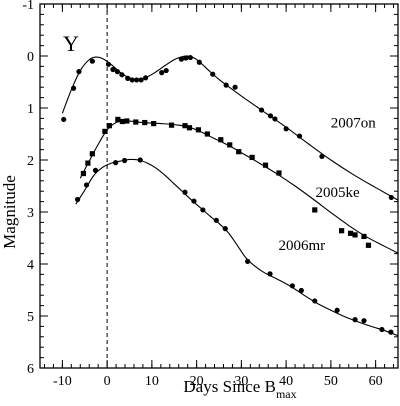  Describe the element at coordinates (30, 265) in the screenshot. I see `y-tick-label: 4` at that location.